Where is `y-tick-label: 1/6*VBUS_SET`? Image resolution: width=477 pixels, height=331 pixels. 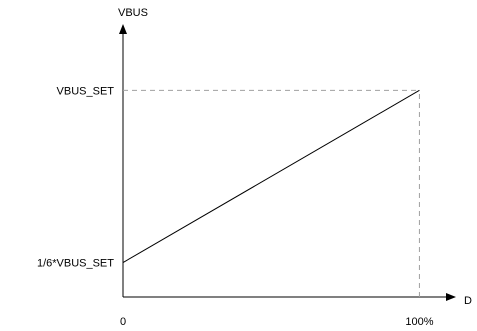 y-tick-label: 1/6*VBUS_SET is located at coordinates (75, 264).